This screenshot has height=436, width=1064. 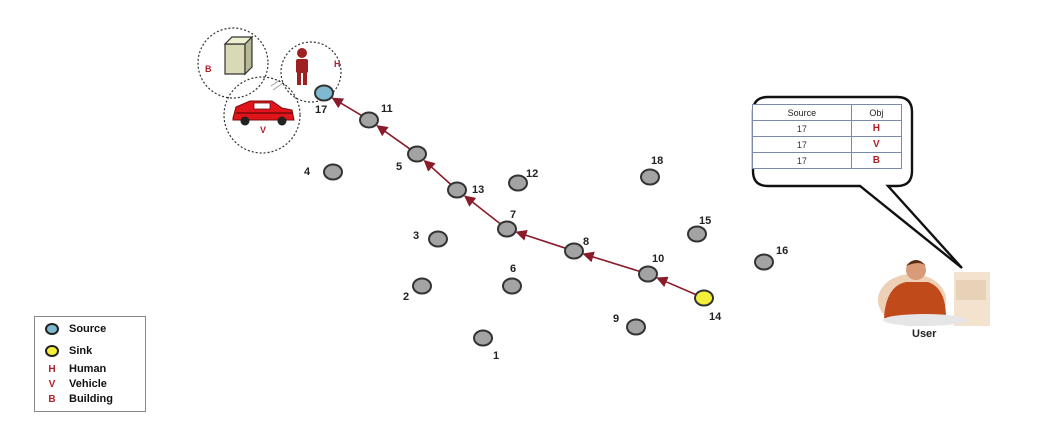 I want to click on node-label: 3, so click(x=416, y=236).